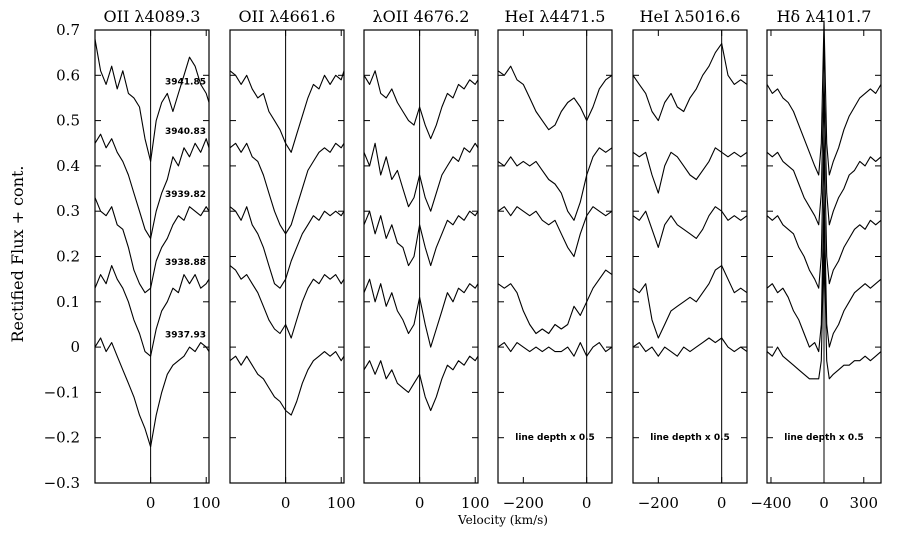 The height and width of the screenshot is (534, 904). I want to click on epoch-label: 3937.93, so click(185, 336).